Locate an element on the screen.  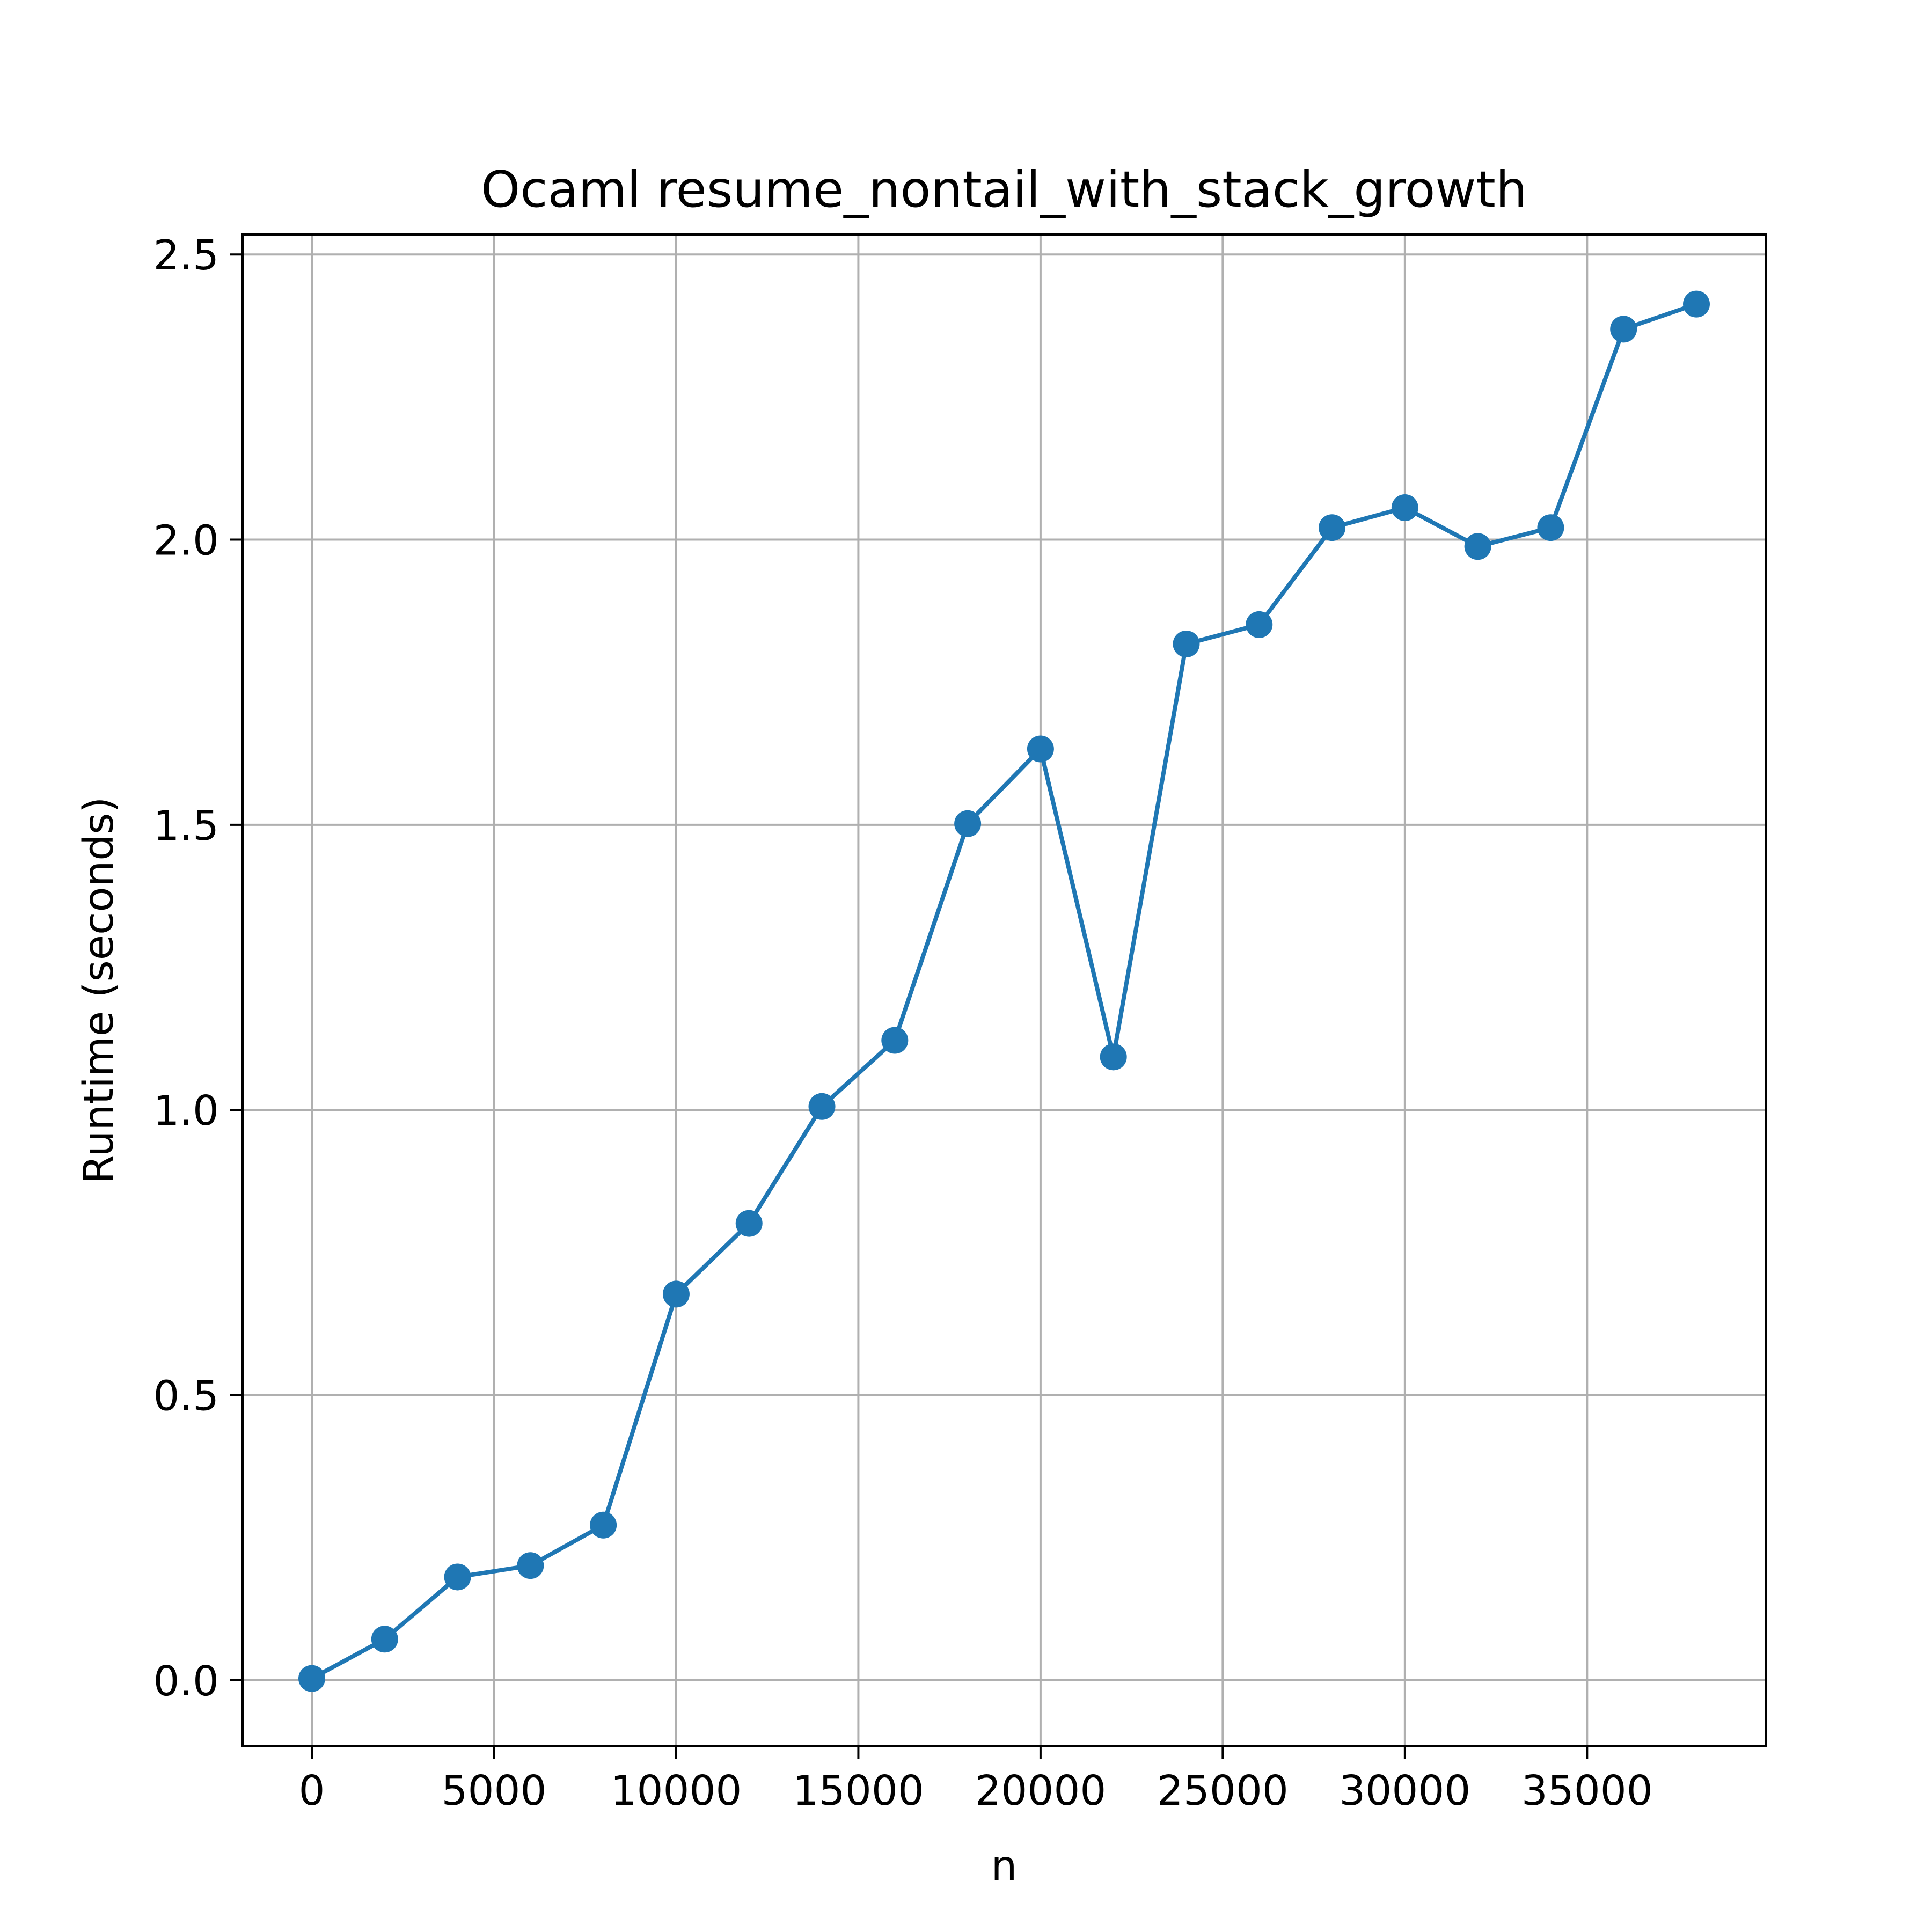
chart-title: Ocaml resume_nontail_with_stack_growth is located at coordinates (1004, 189).